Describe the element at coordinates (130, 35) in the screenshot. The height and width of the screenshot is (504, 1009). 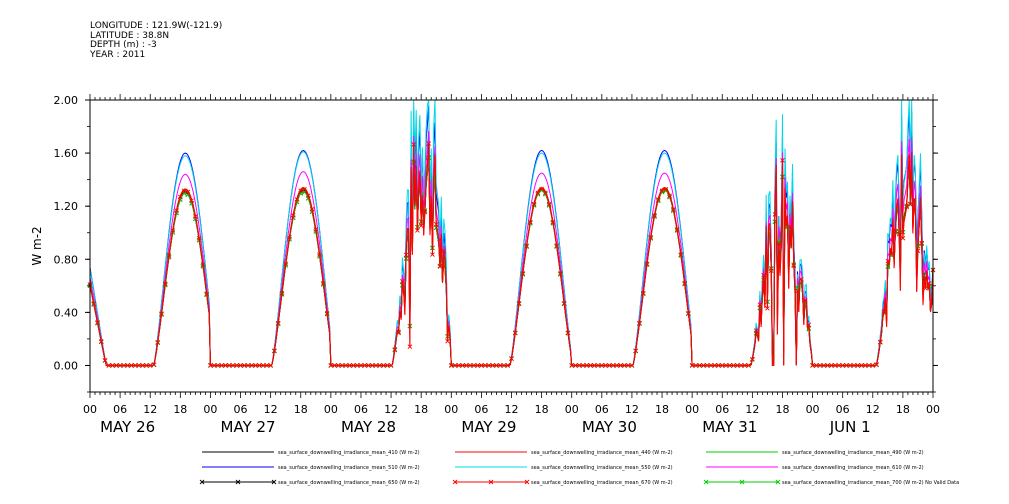
I see `latitude-label: LATITUDE : 38.8N` at that location.